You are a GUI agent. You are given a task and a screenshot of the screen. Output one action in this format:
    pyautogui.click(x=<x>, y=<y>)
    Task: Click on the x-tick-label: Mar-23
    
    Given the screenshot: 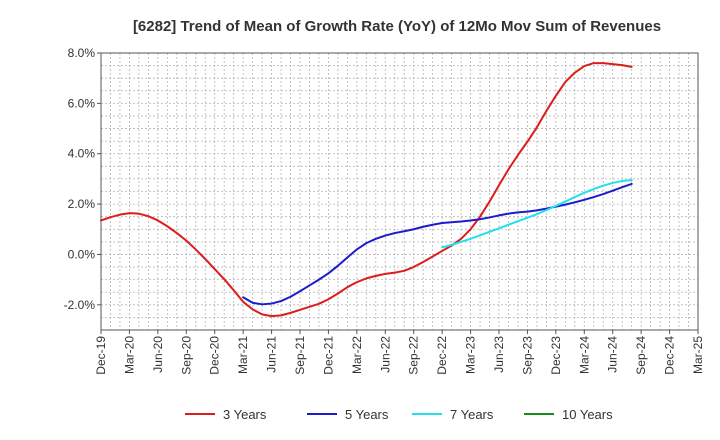 What is the action you would take?
    pyautogui.click(x=471, y=355)
    